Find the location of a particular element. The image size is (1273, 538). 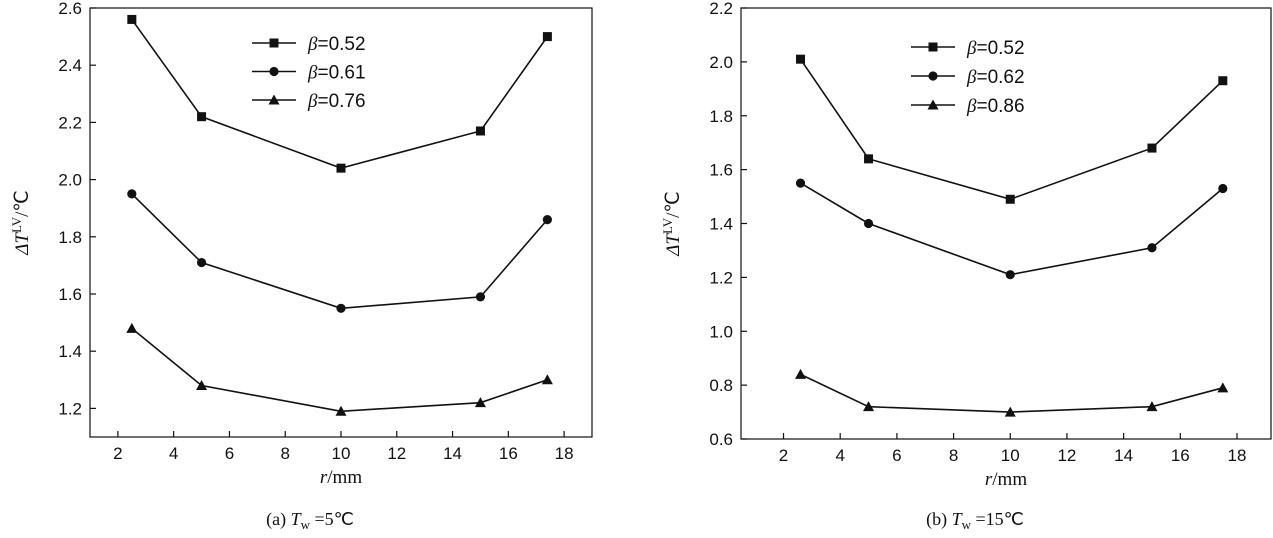

figure-caption: (b) Tw =15℃ is located at coordinates (975, 520).